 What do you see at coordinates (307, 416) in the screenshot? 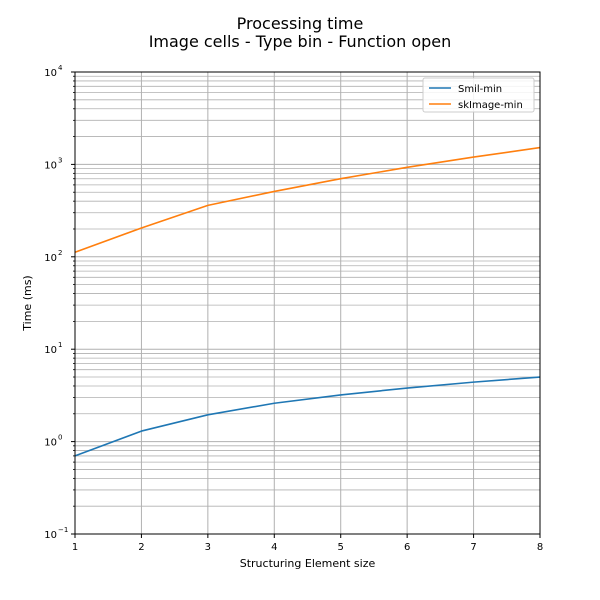
I see `series-line-smil-min` at bounding box center [307, 416].